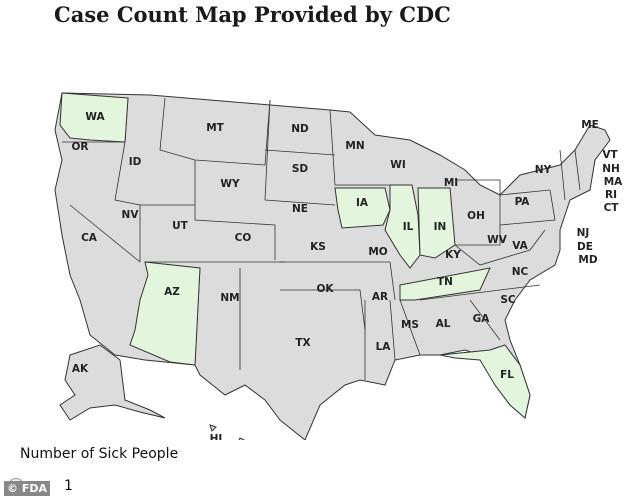 This screenshot has height=501, width=634. What do you see at coordinates (377, 252) in the screenshot?
I see `state-label-mo: MO` at bounding box center [377, 252].